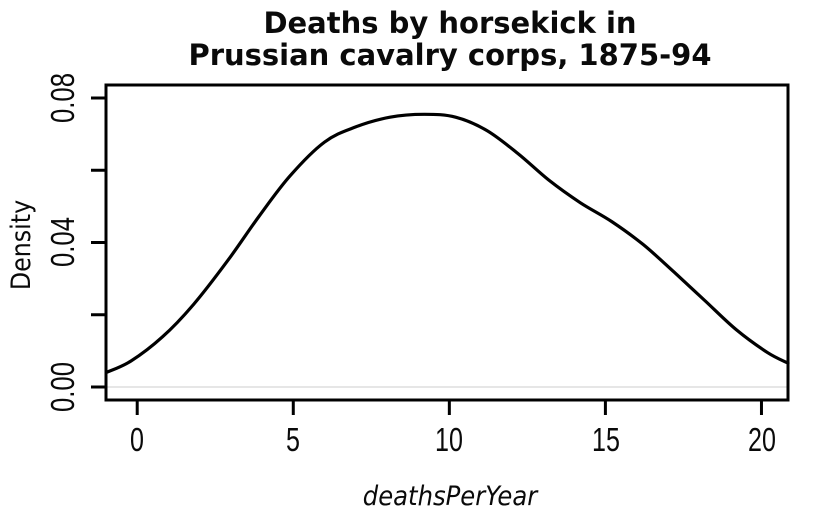 This screenshot has height=512, width=819. Describe the element at coordinates (450, 23) in the screenshot. I see `chart-title-line1: Deaths by horsekick in` at that location.